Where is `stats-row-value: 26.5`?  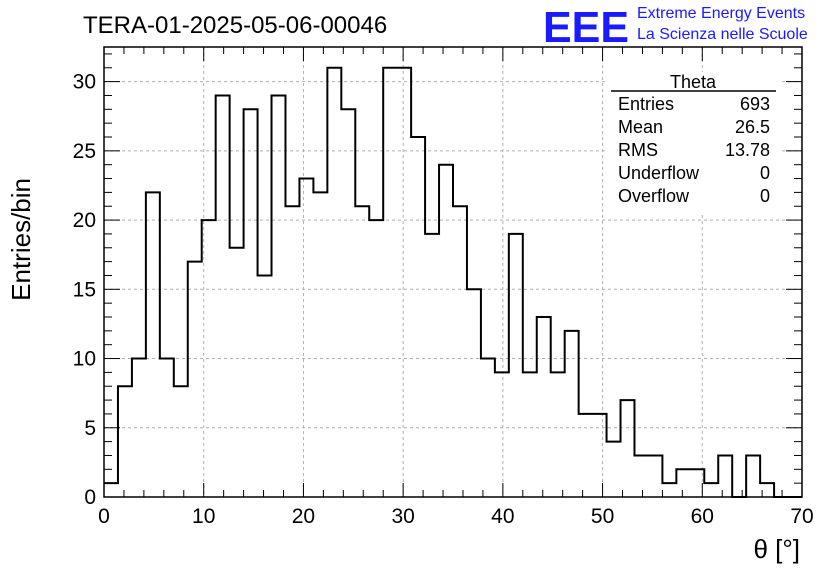
stats-row-value: 26.5 is located at coordinates (752, 127).